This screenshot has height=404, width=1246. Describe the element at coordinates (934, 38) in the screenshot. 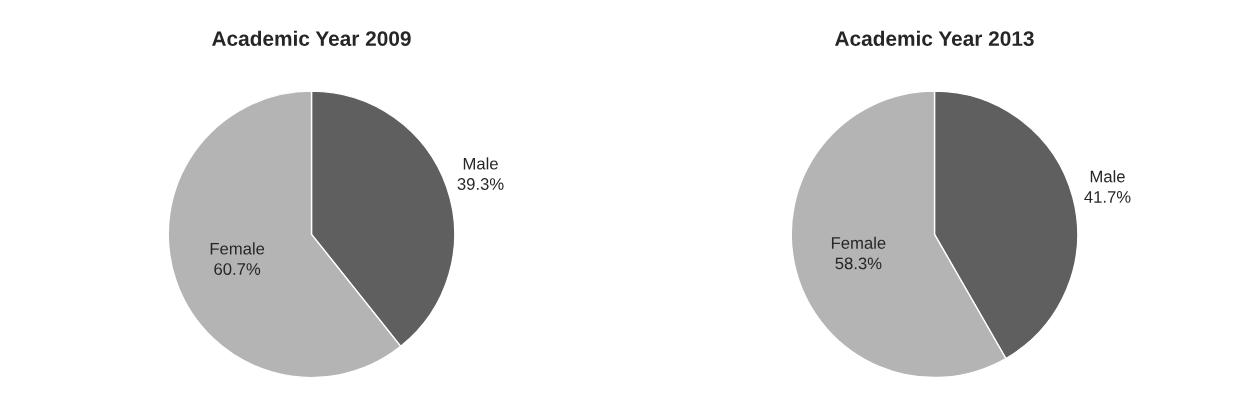

I see `chart-title: Academic Year 2013` at that location.